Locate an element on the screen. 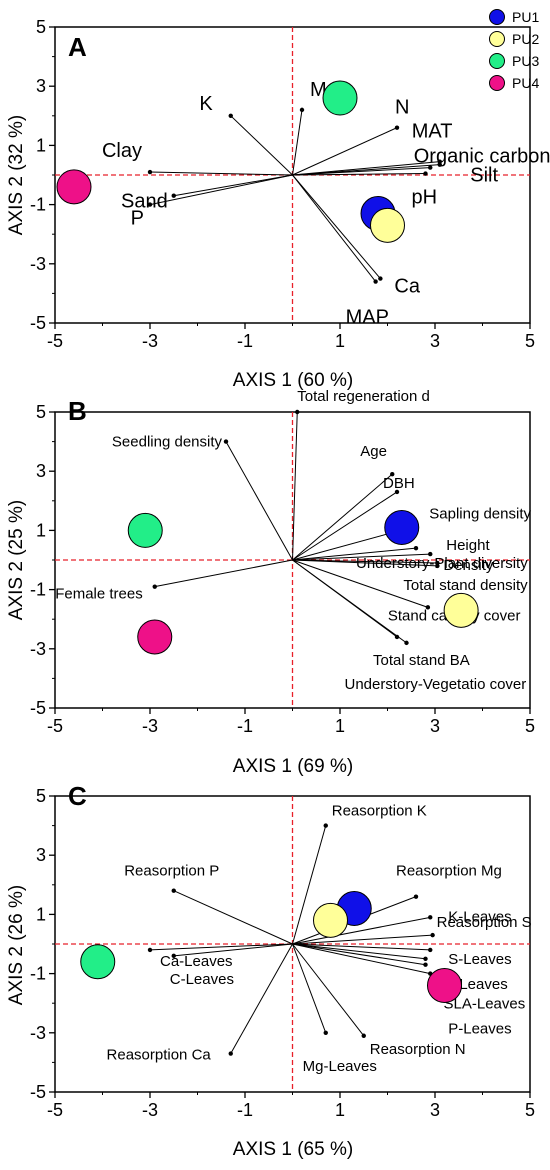 The width and height of the screenshot is (550, 1170). panel-b-y-tick-label: 5 is located at coordinates (41, 412).